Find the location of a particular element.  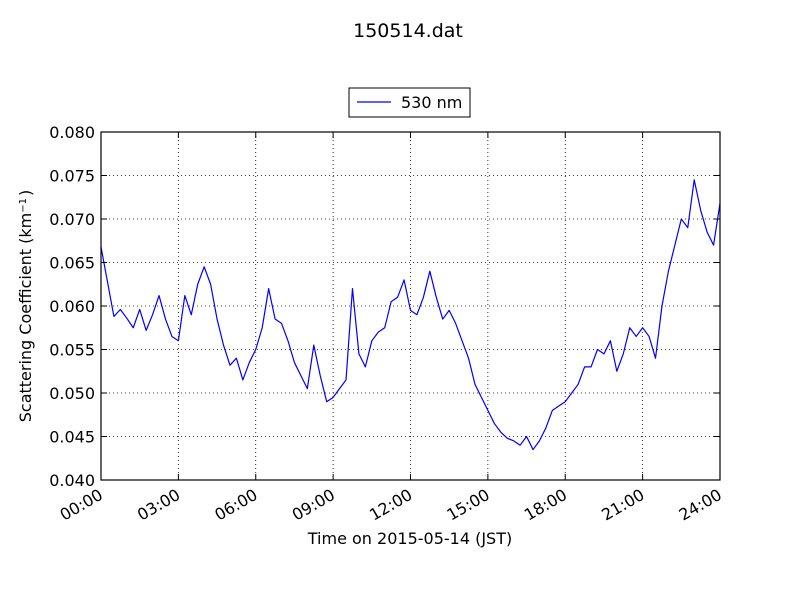

y-tick-label: 0.055 is located at coordinates (72, 350).